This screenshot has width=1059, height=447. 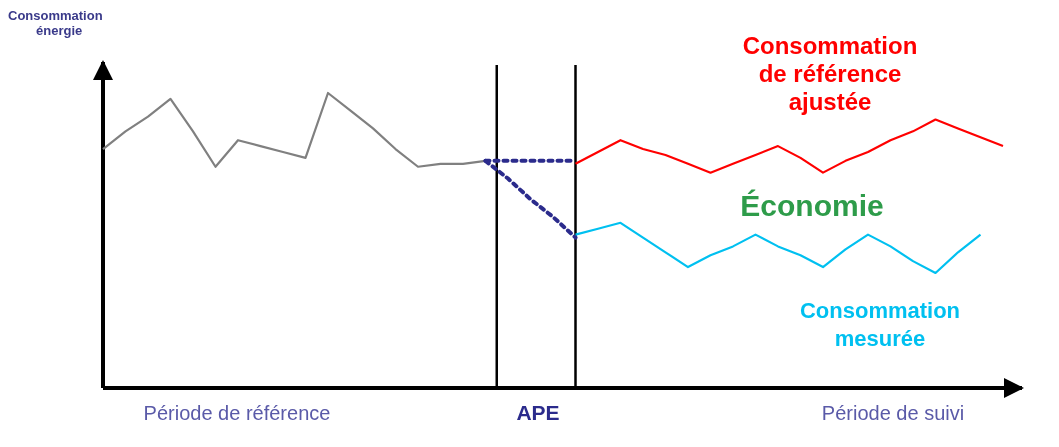 I want to click on series-label: Consommation de référence ajustée, so click(x=830, y=73).